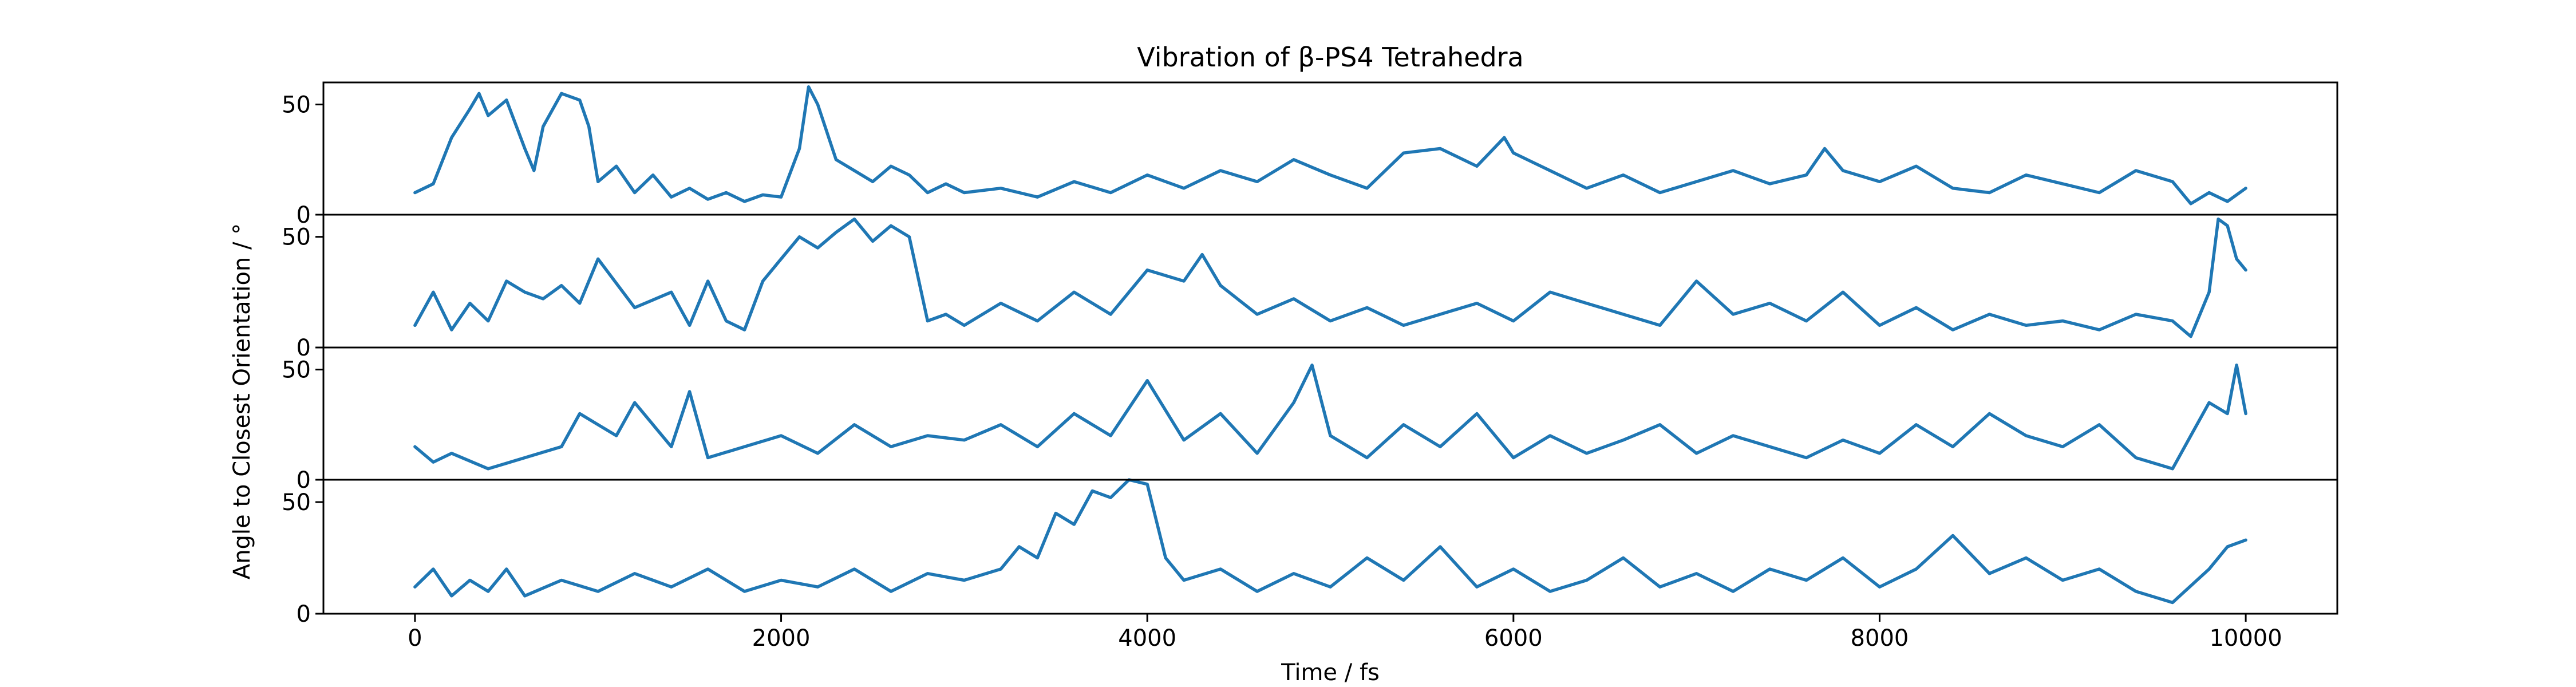  I want to click on x-tick-label: 0, so click(415, 639).